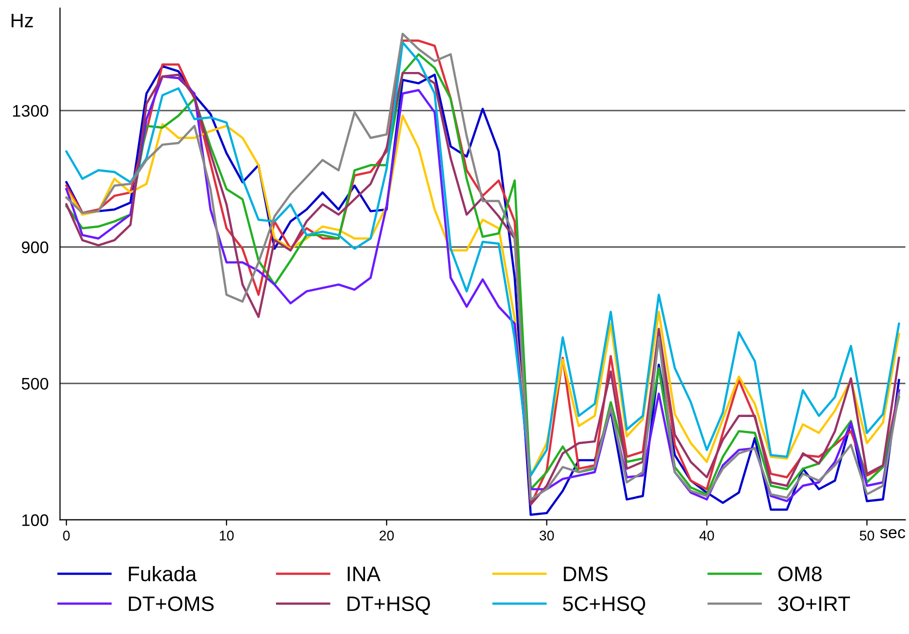  I want to click on legend-label: DT+HSQ, so click(389, 605).